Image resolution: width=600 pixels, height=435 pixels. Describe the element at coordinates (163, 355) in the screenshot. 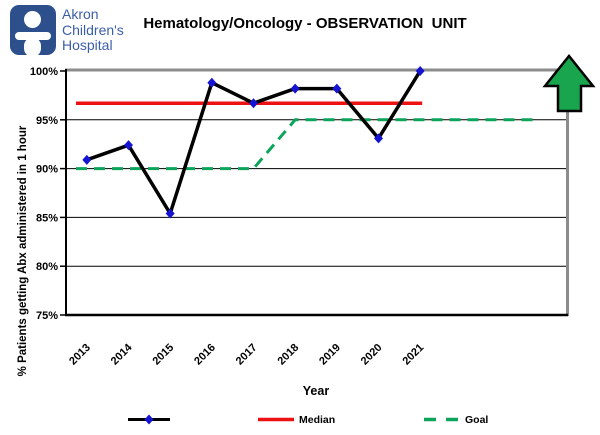

I see `x-tick-label-2015: 2015` at that location.